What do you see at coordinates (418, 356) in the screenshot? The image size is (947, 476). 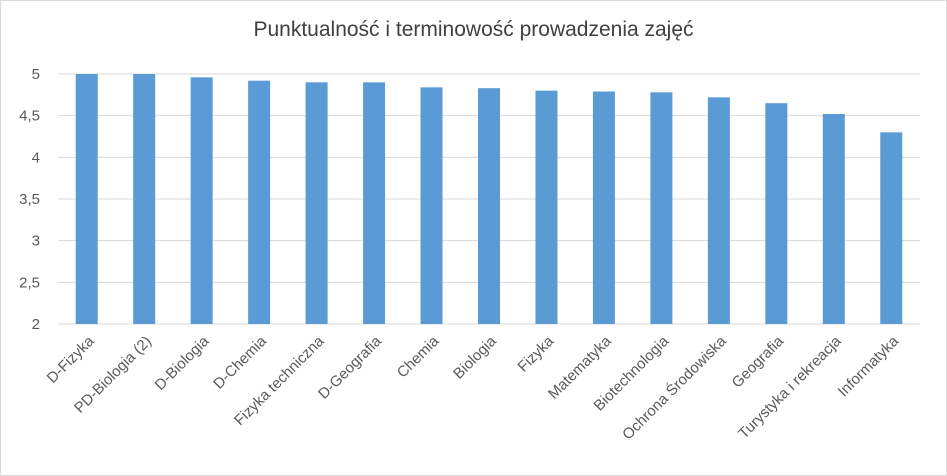 I see `x-tick-label: Chemia` at bounding box center [418, 356].